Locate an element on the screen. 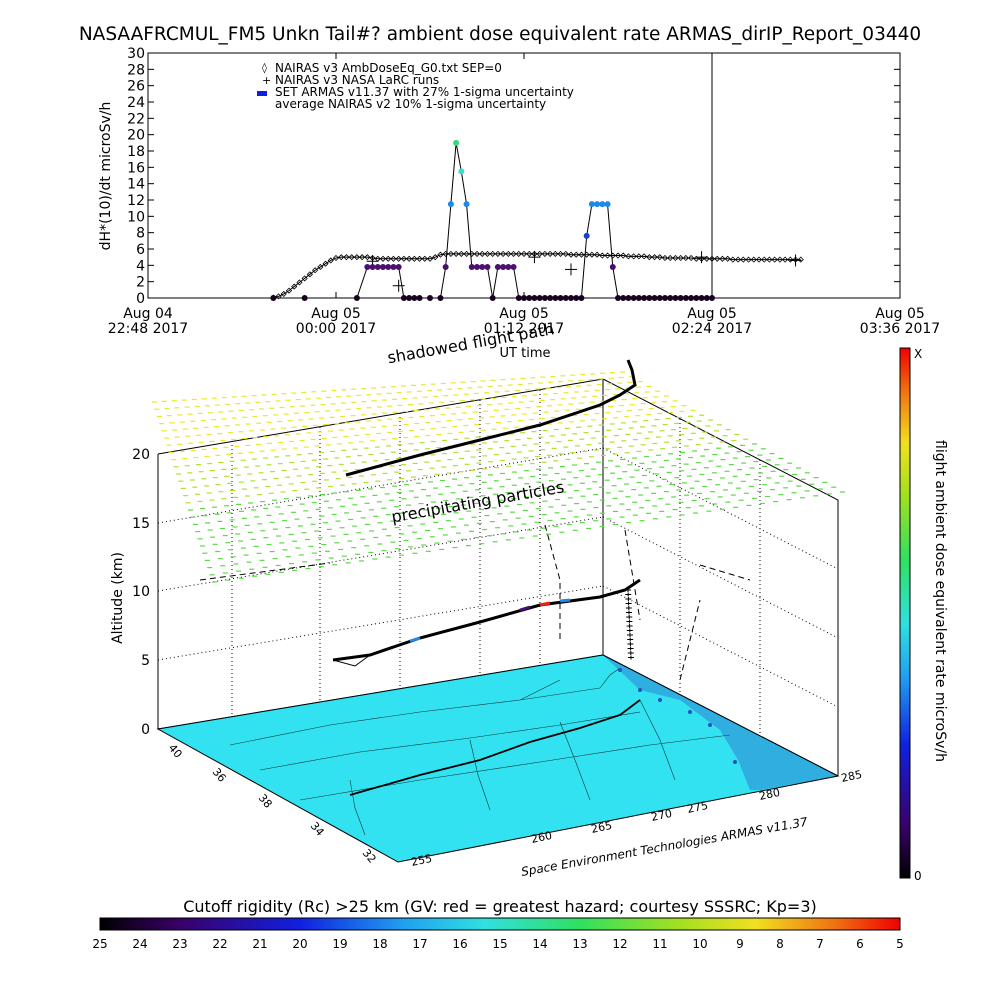  lat-tick-40: 40 is located at coordinates (175, 751).